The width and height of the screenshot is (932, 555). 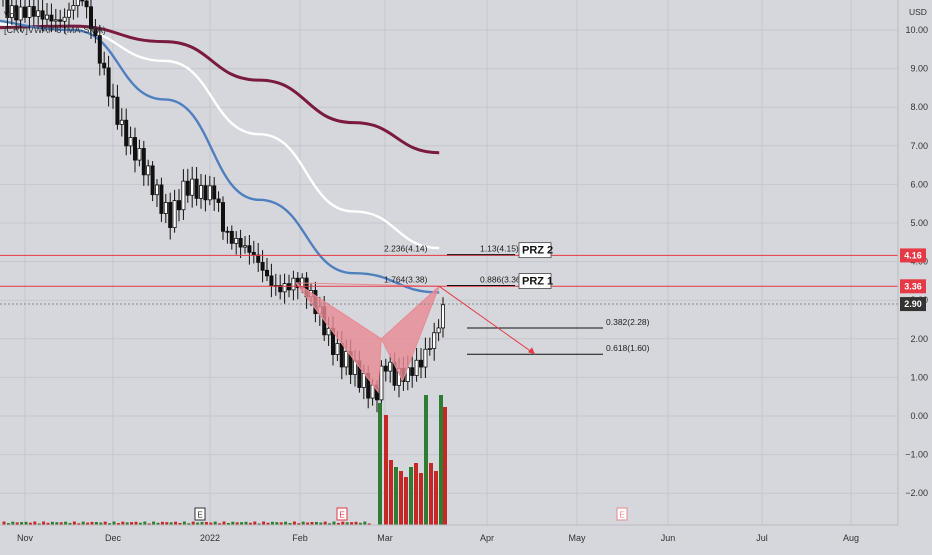 I want to click on price-axis-tick: 6.00, so click(x=919, y=184).